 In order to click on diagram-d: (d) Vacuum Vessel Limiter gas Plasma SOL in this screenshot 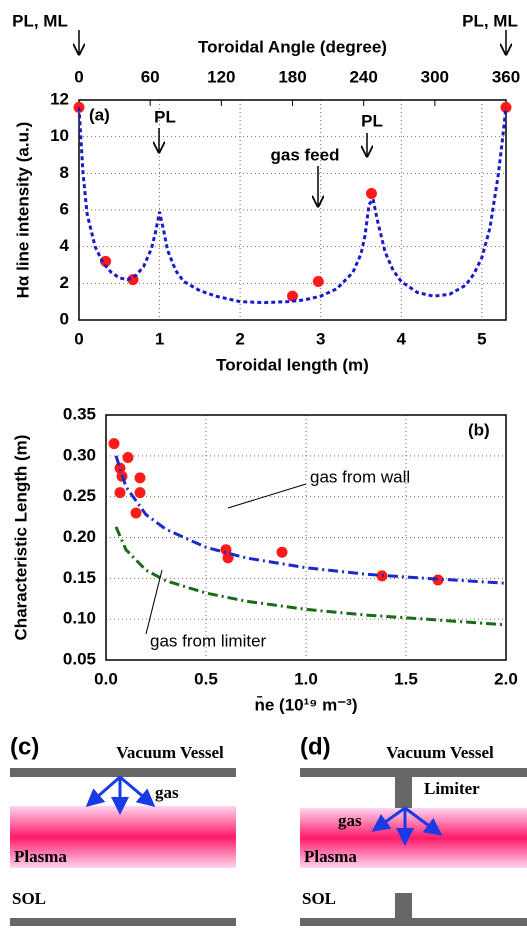, I will do `click(413, 829)`.